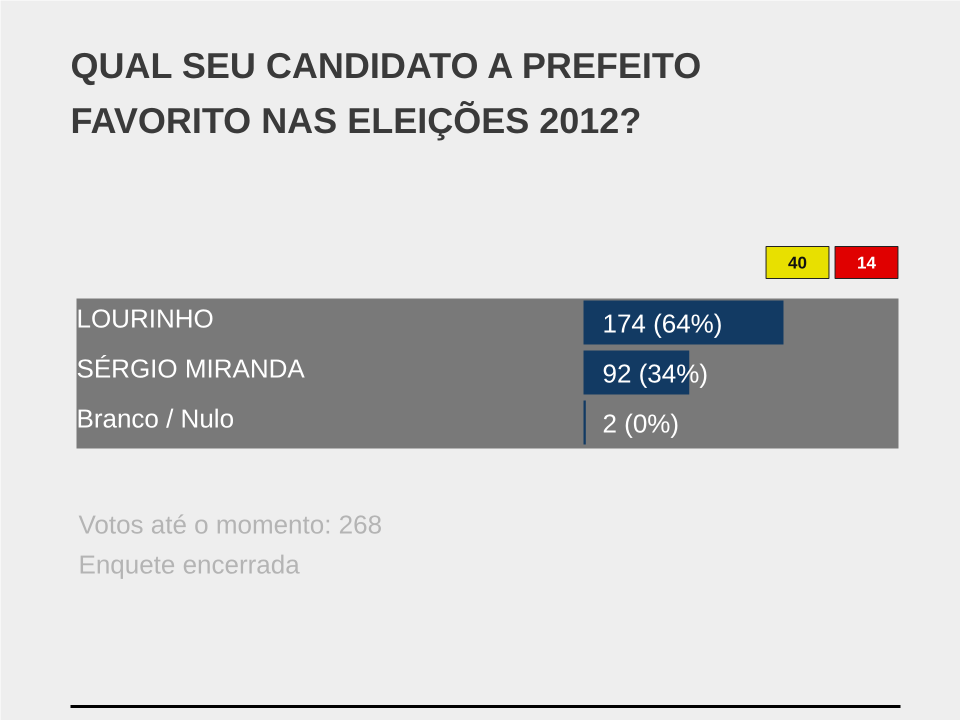  I want to click on text: 14, so click(866, 263).